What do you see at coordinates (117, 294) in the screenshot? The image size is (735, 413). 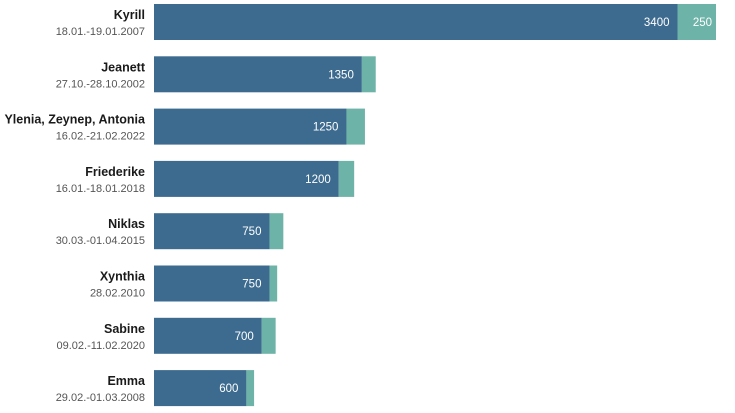 I see `date-label: 28.02.2010` at bounding box center [117, 294].